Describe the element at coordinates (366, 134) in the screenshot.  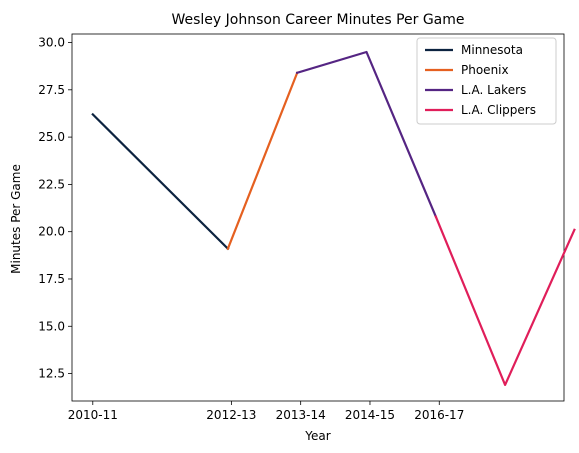
I see `series-line-l-a-lakers` at that location.